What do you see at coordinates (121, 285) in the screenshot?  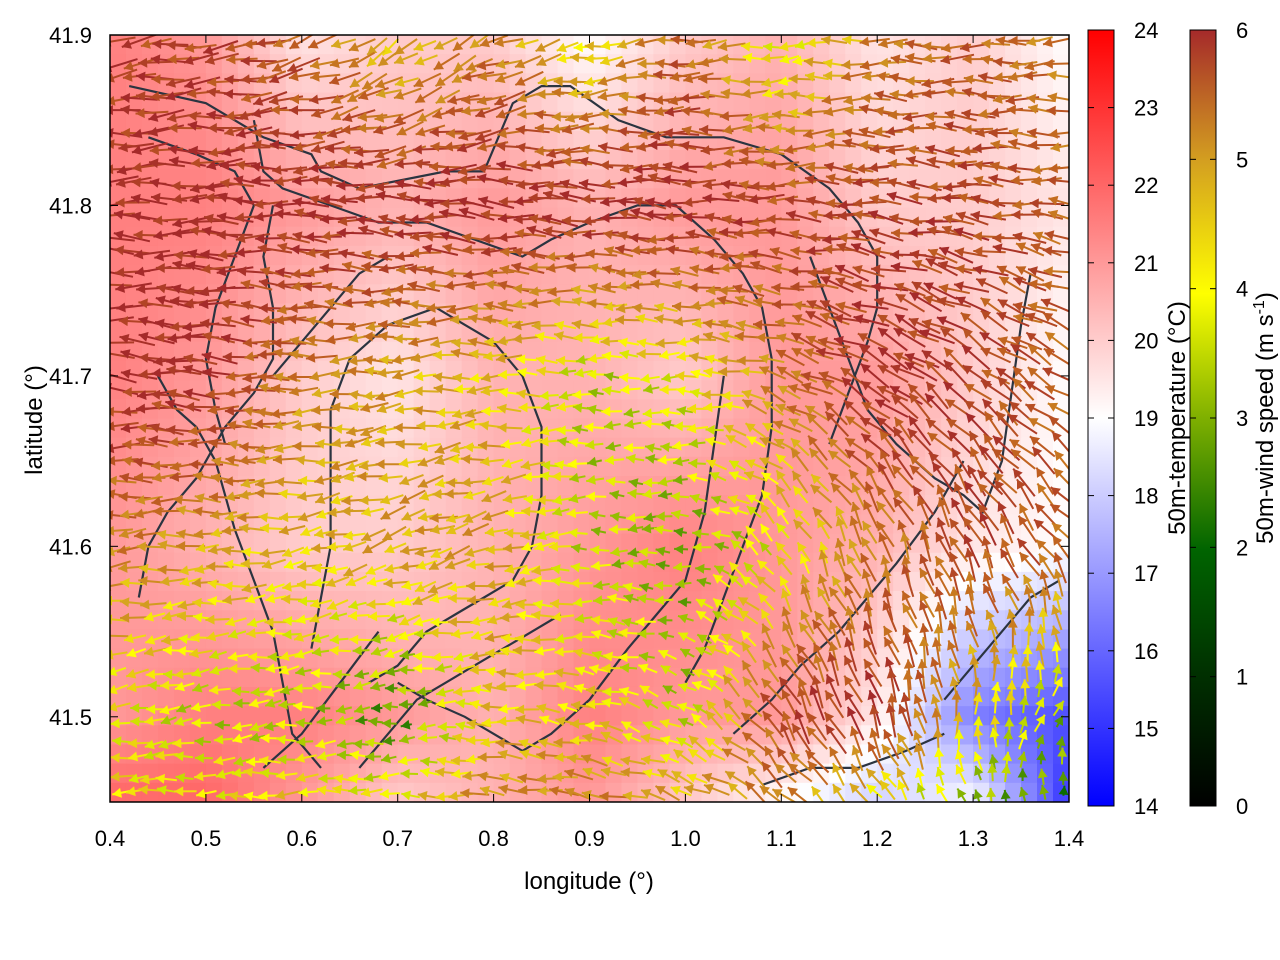 I see `wind-arrow-shaft` at bounding box center [121, 285].